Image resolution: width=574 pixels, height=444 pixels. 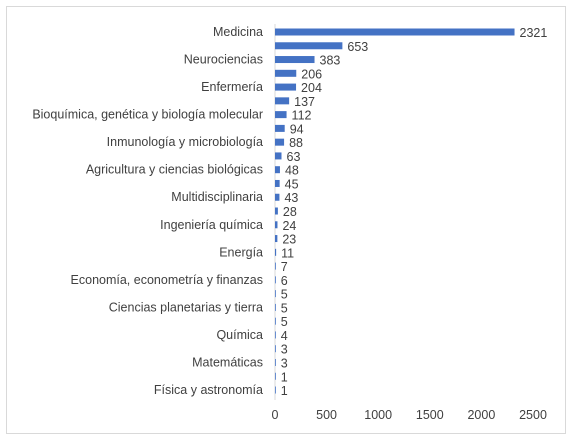 What do you see at coordinates (241, 252) in the screenshot?
I see `category-label: Energía` at bounding box center [241, 252].